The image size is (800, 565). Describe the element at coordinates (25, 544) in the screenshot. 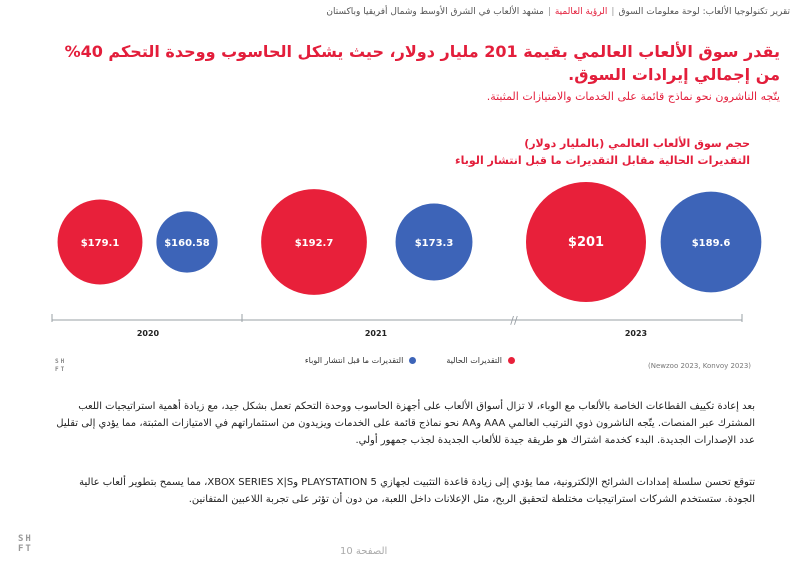

I see `shft-logo: SH FT` at that location.